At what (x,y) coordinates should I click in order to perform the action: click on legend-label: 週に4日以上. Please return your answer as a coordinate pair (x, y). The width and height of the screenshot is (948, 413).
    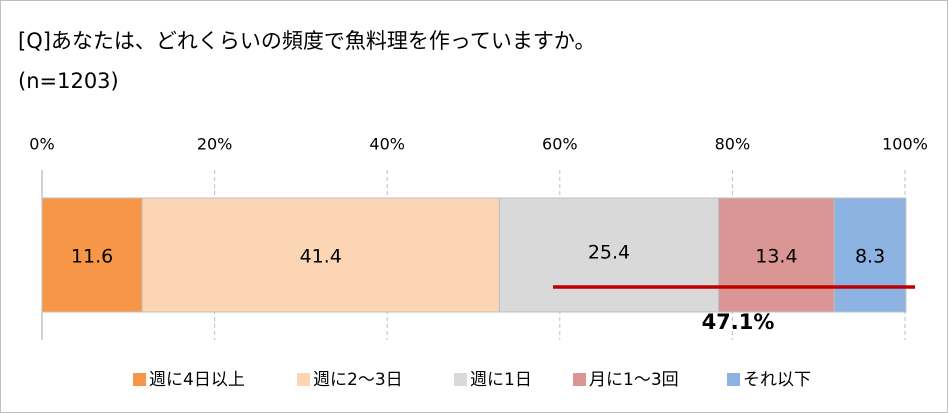
    Looking at the image, I should click on (197, 380).